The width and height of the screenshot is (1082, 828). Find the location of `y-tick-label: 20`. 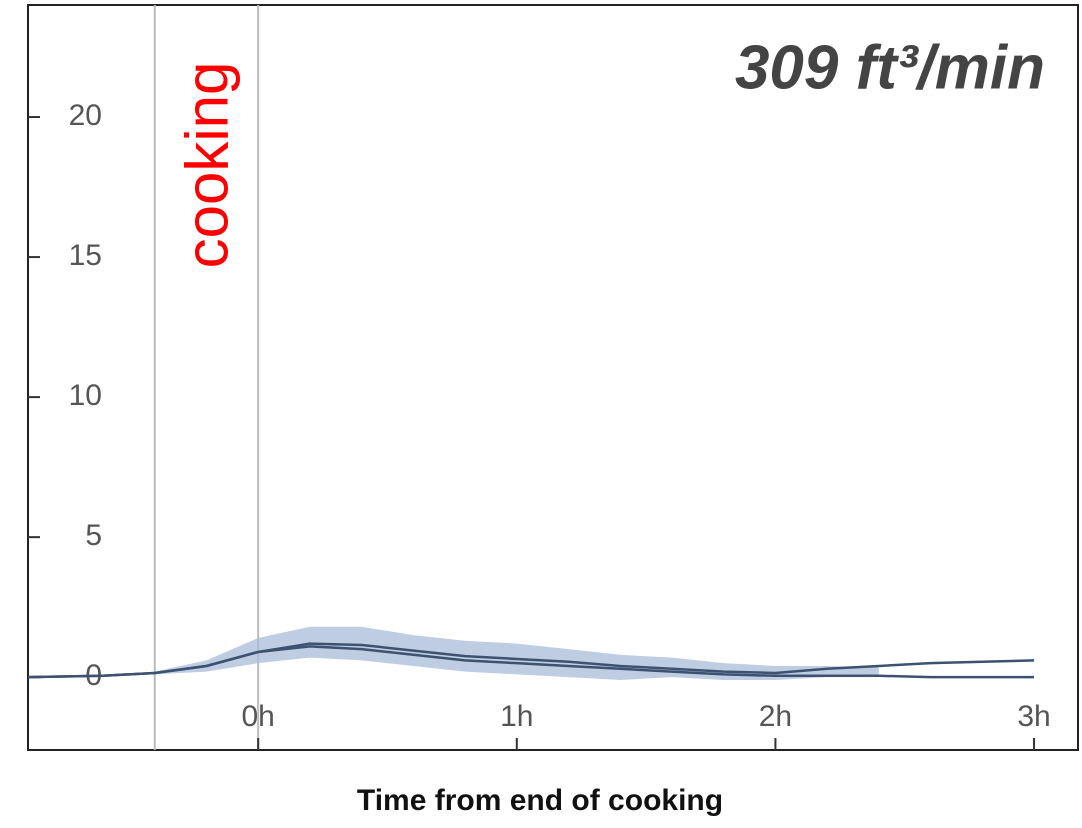

y-tick-label: 20 is located at coordinates (85, 115).